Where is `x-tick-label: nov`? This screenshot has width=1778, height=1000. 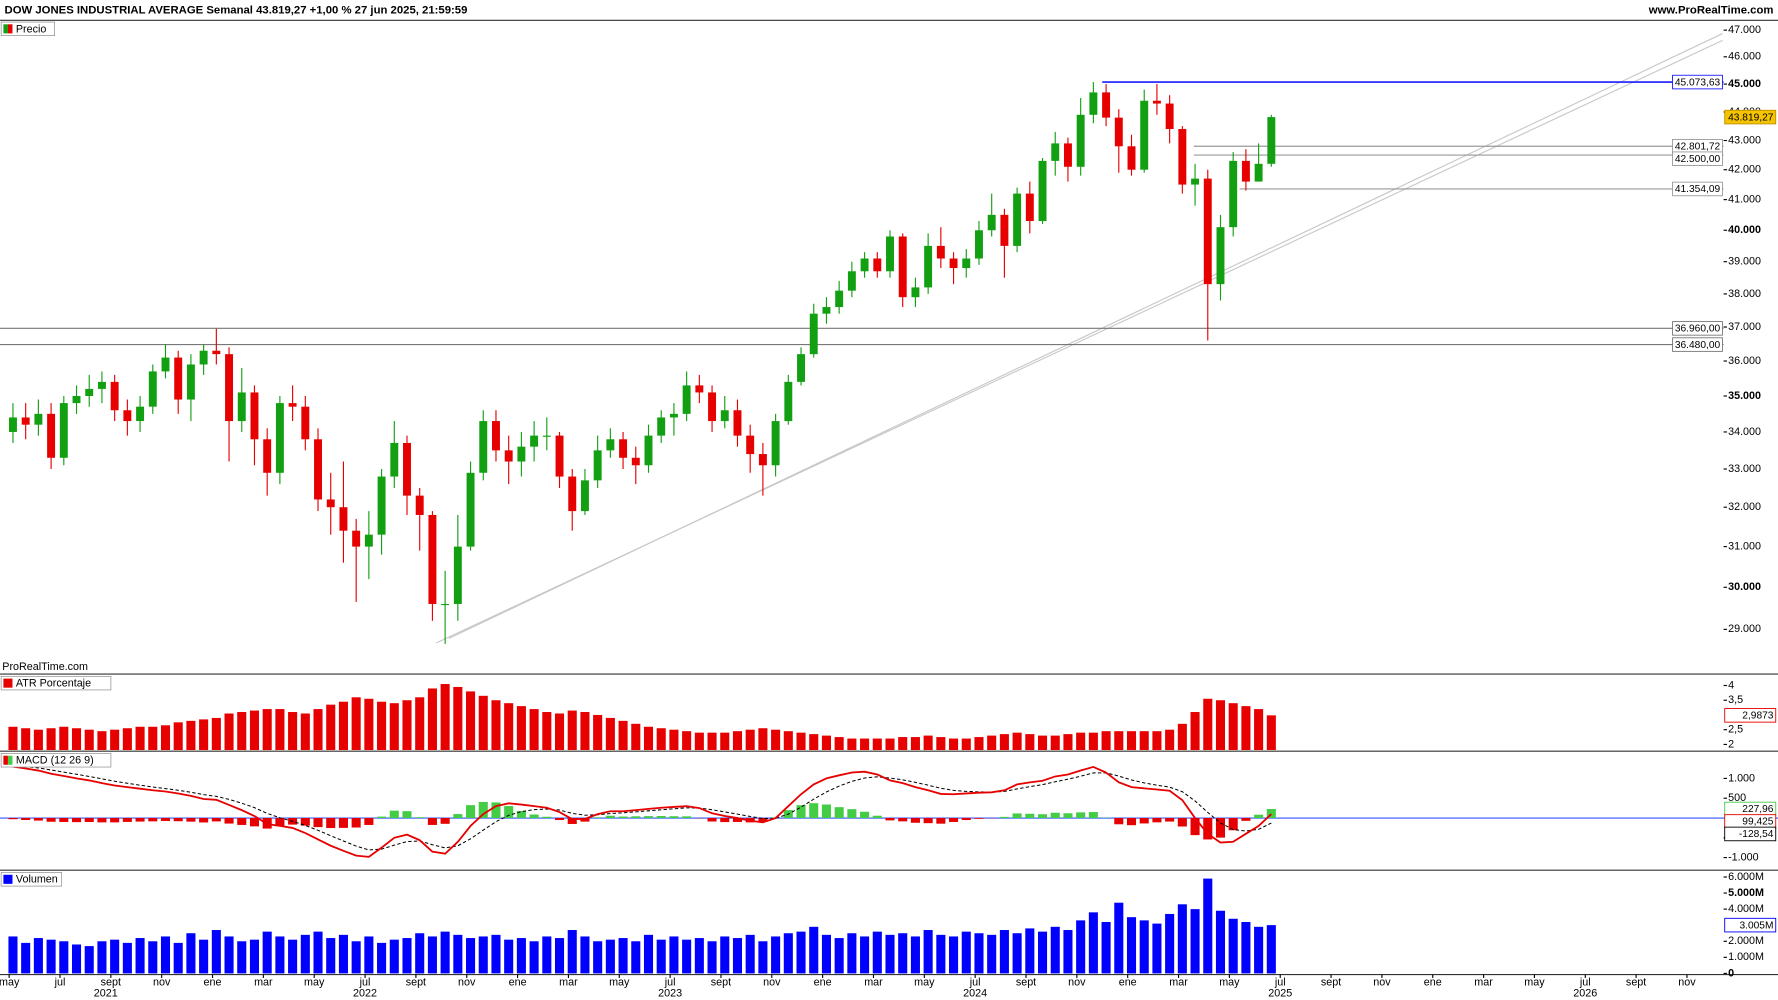
x-tick-label: nov is located at coordinates (1687, 982).